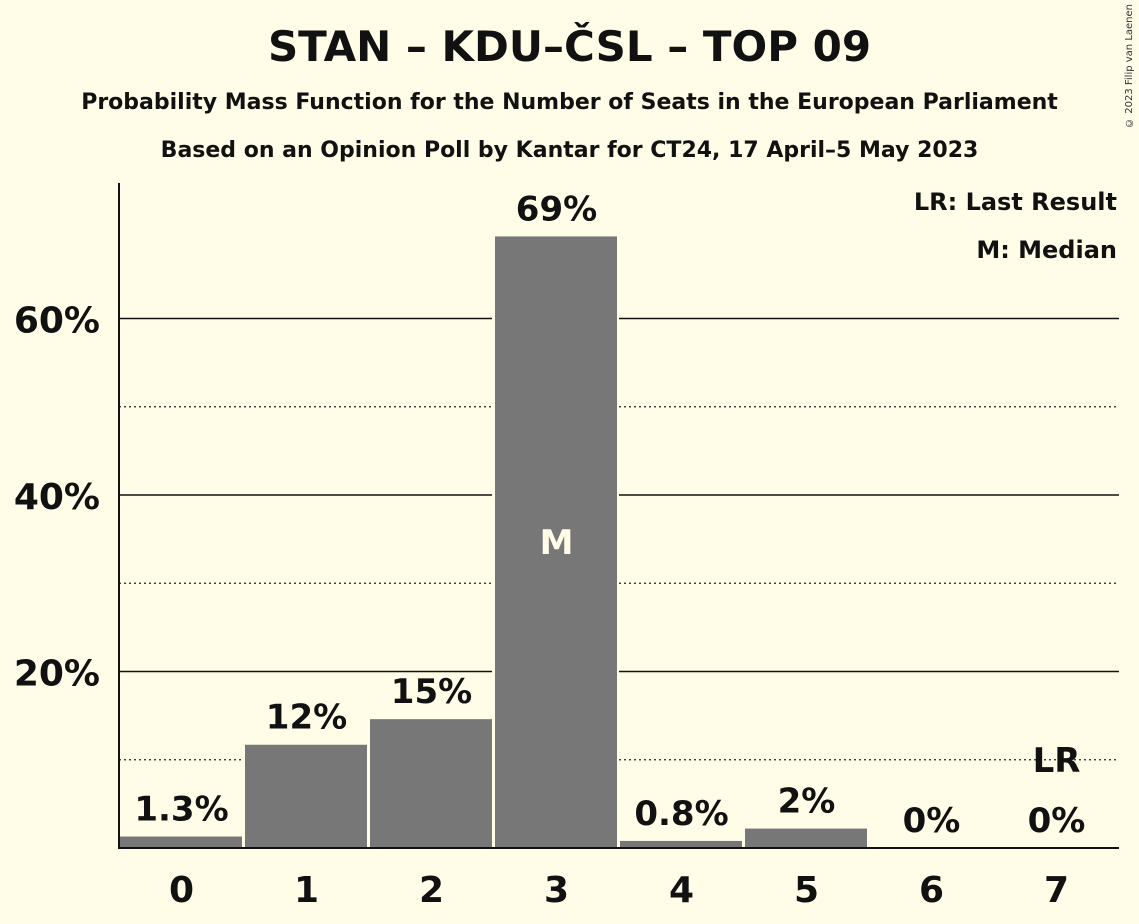 The height and width of the screenshot is (924, 1139). Describe the element at coordinates (806, 890) in the screenshot. I see `x-tick-label: 5` at that location.